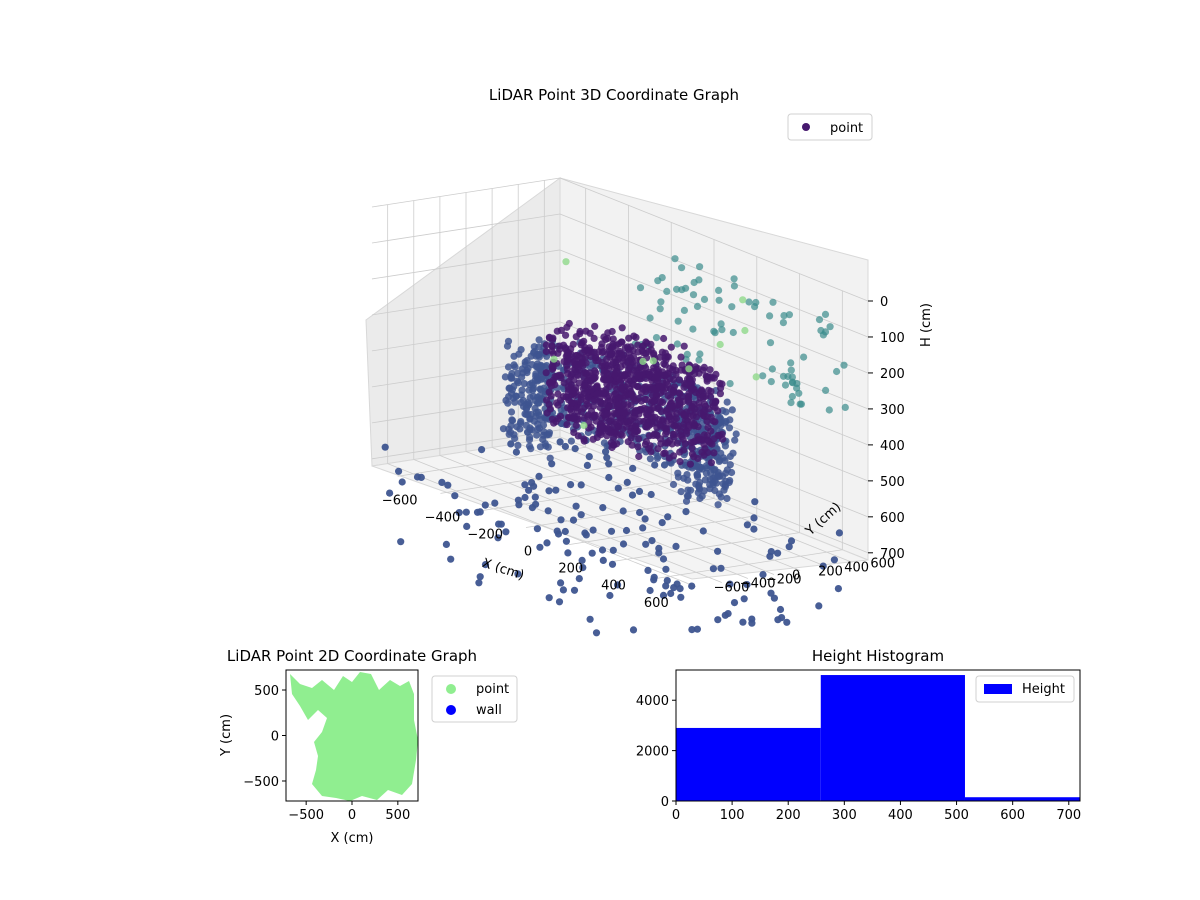 This screenshot has width=1200, height=900. What do you see at coordinates (758, 584) in the screenshot?
I see `y-tick-label: −400` at bounding box center [758, 584].